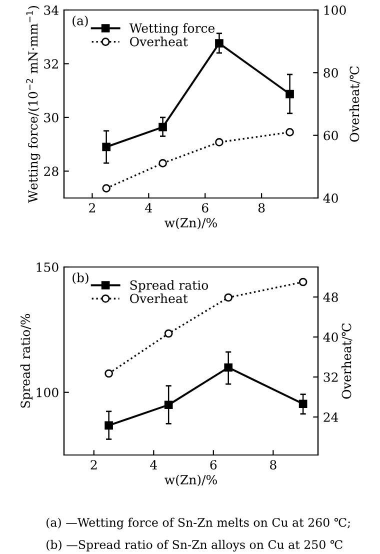 The width and height of the screenshot is (380, 554). What do you see at coordinates (198, 524) in the screenshot?
I see `text: (a) —Wetting force of Sn-Zn melts on Cu at 260 ℃;` at bounding box center [198, 524].